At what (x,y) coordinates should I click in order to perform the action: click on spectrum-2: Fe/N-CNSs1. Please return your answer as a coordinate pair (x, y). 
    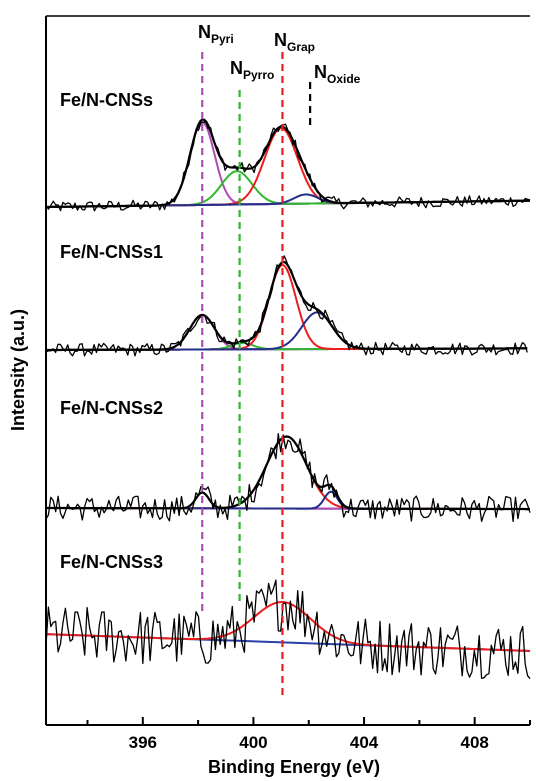
    Looking at the image, I should click on (286, 299).